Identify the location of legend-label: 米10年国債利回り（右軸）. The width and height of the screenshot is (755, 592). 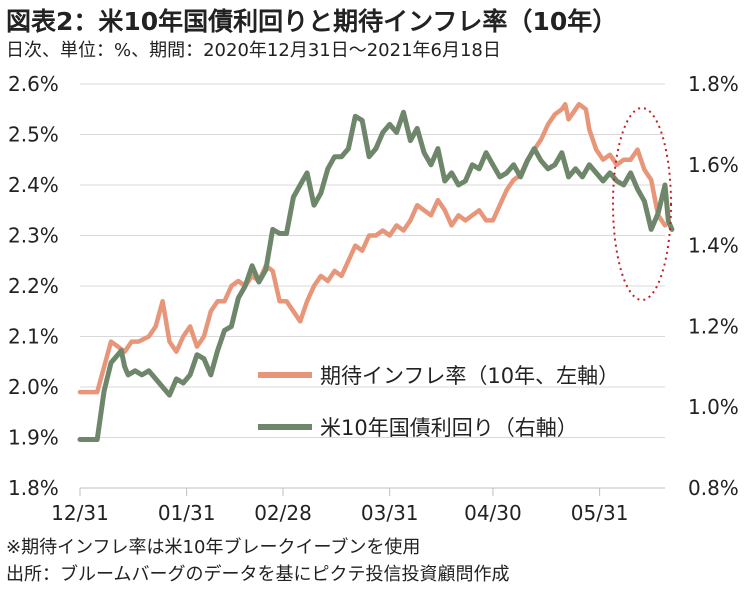
(449, 428).